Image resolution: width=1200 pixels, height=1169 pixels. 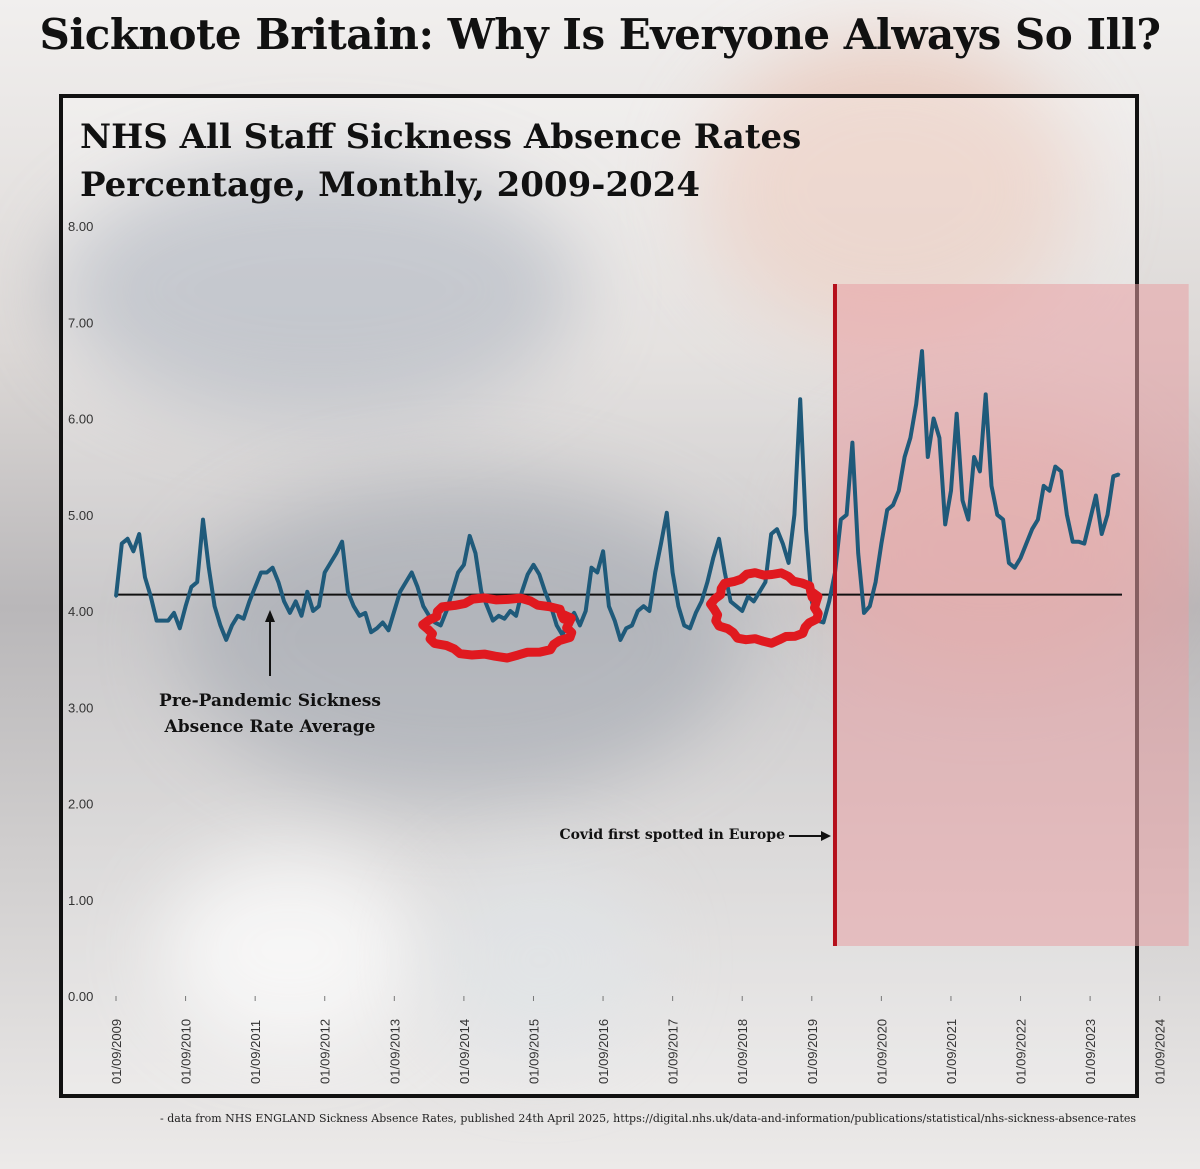 I want to click on chart-title: NHS All Staff Sickness Absence Rates, so click(x=440, y=137).